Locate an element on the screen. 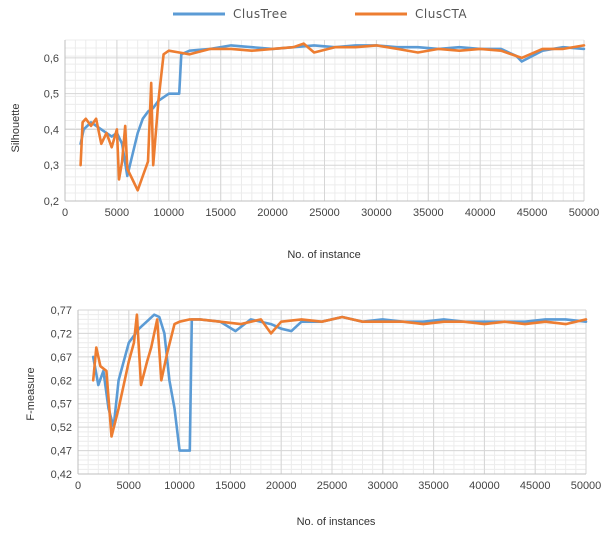 The height and width of the screenshot is (537, 614). y-tick-label: 0,2 is located at coordinates (51, 202).